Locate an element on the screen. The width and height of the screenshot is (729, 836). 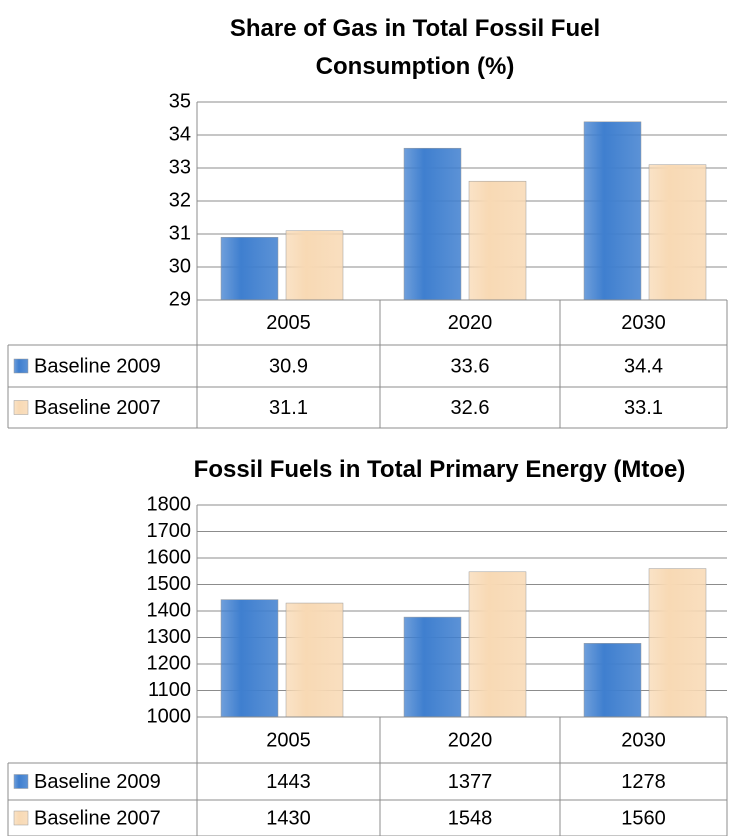
table-cell: 34.4 is located at coordinates (643, 366).